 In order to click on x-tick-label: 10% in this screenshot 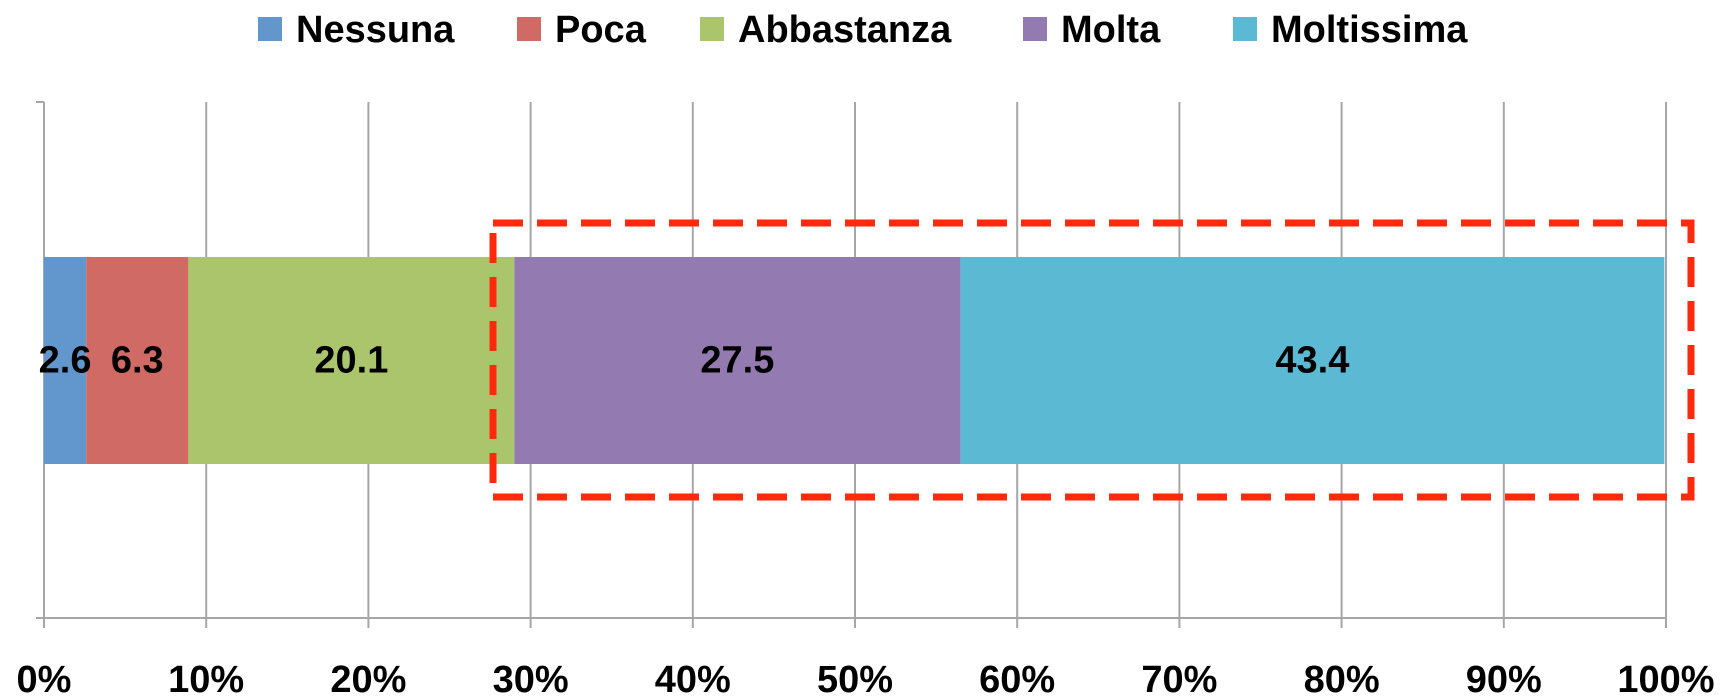, I will do `click(206, 679)`.